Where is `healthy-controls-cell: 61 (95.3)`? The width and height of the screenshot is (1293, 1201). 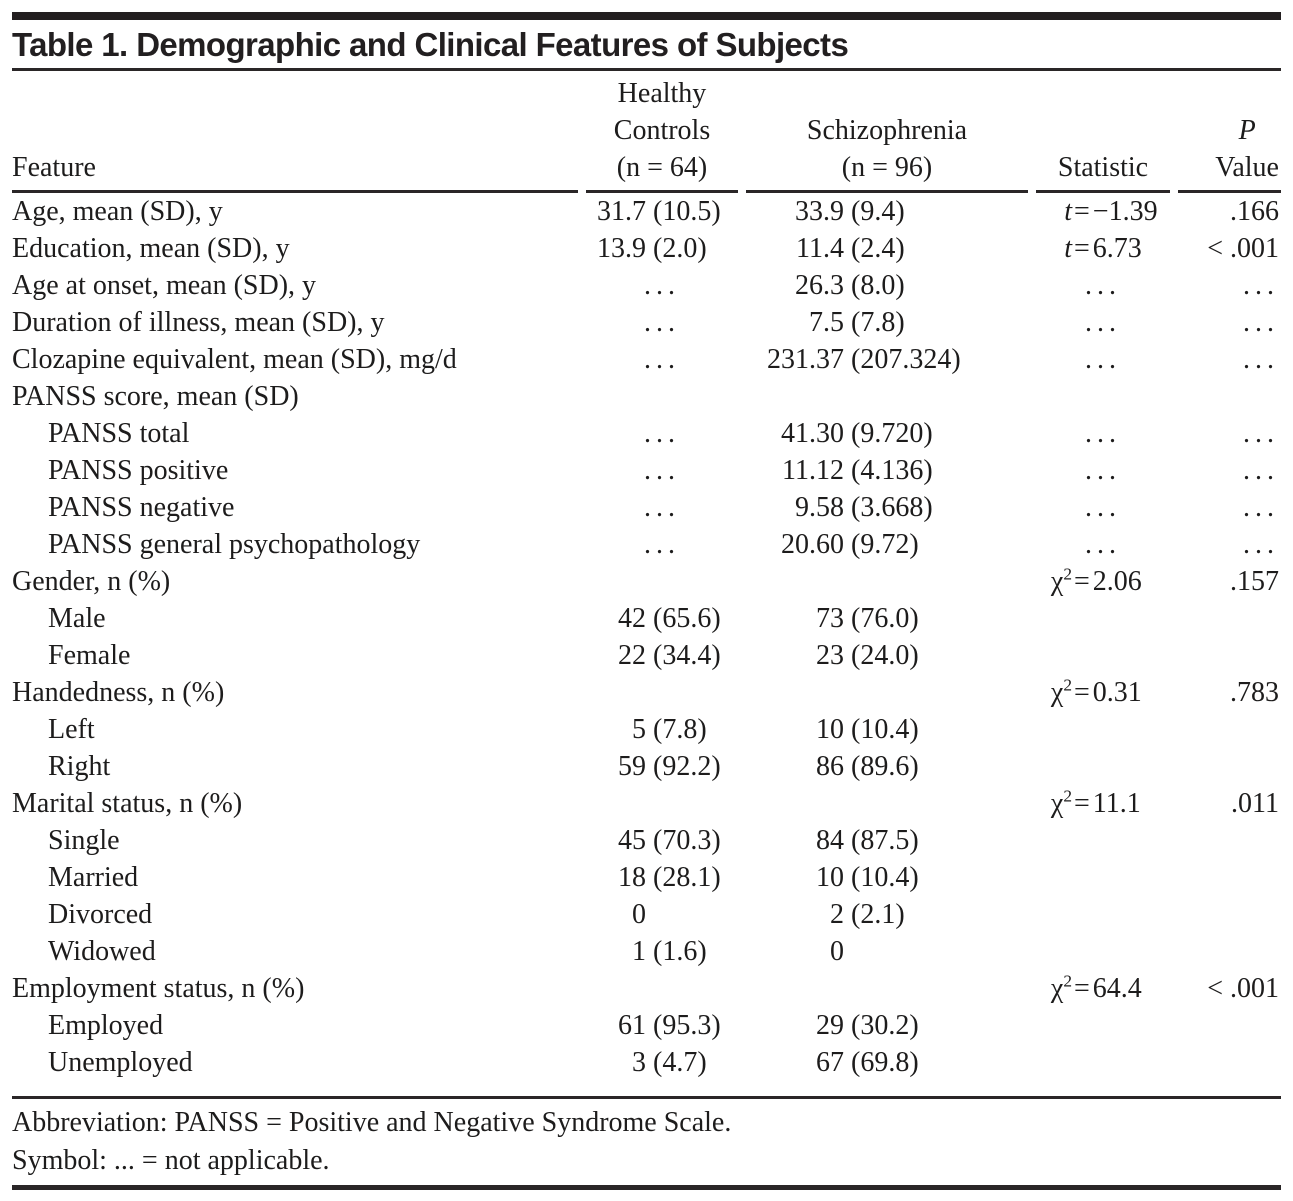
healthy-controls-cell: 61 (95.3) is located at coordinates (662, 1025).